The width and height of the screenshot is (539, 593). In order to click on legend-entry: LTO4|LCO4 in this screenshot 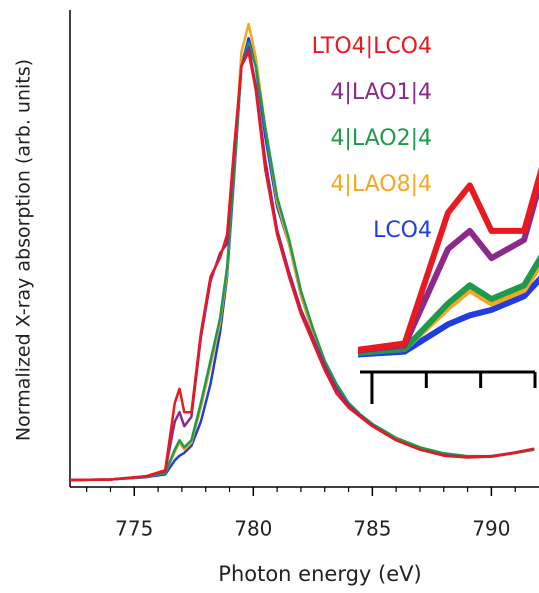, I will do `click(372, 46)`.